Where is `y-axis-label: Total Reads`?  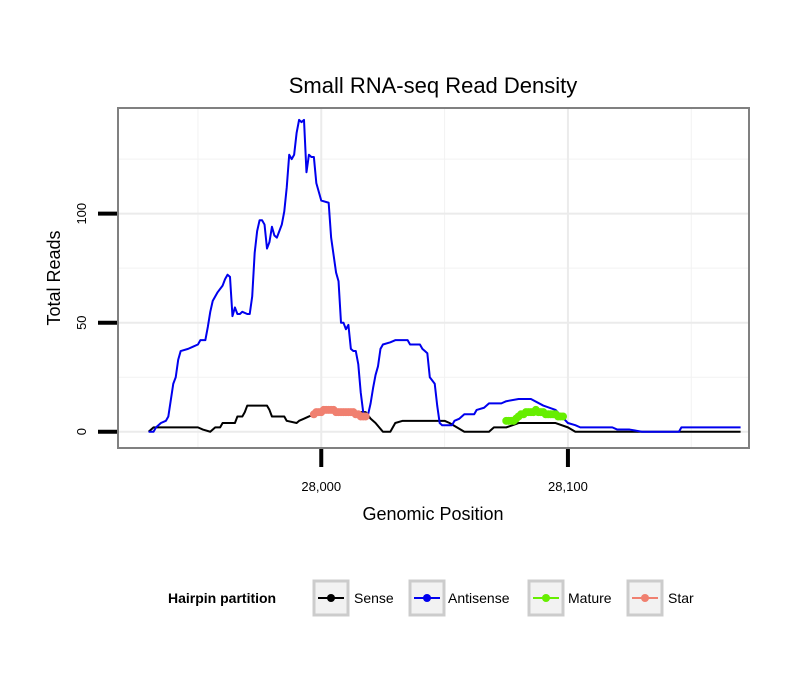 y-axis-label: Total Reads is located at coordinates (54, 277).